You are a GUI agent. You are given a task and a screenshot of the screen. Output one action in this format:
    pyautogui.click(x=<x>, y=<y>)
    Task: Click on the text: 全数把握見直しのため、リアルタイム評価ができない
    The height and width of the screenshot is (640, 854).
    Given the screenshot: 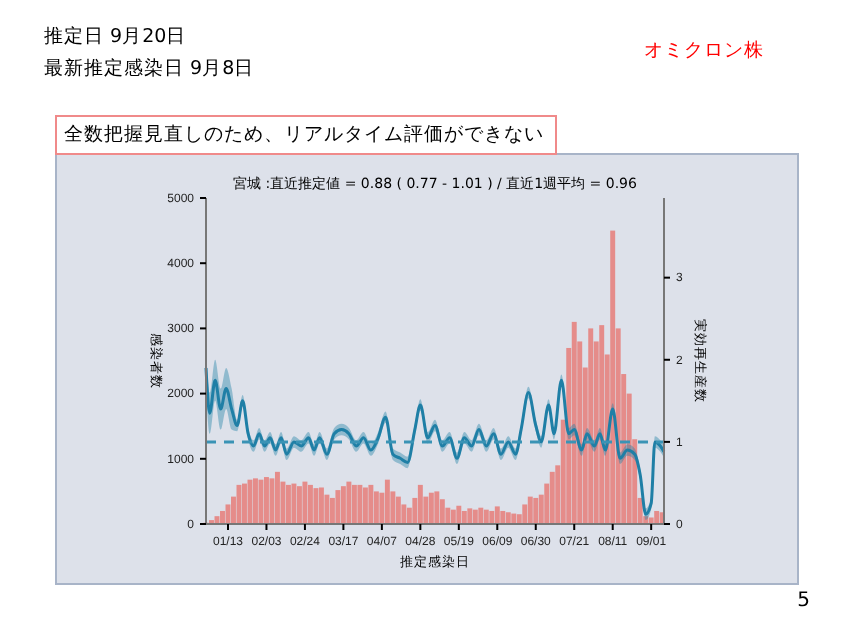 What is the action you would take?
    pyautogui.click(x=304, y=134)
    